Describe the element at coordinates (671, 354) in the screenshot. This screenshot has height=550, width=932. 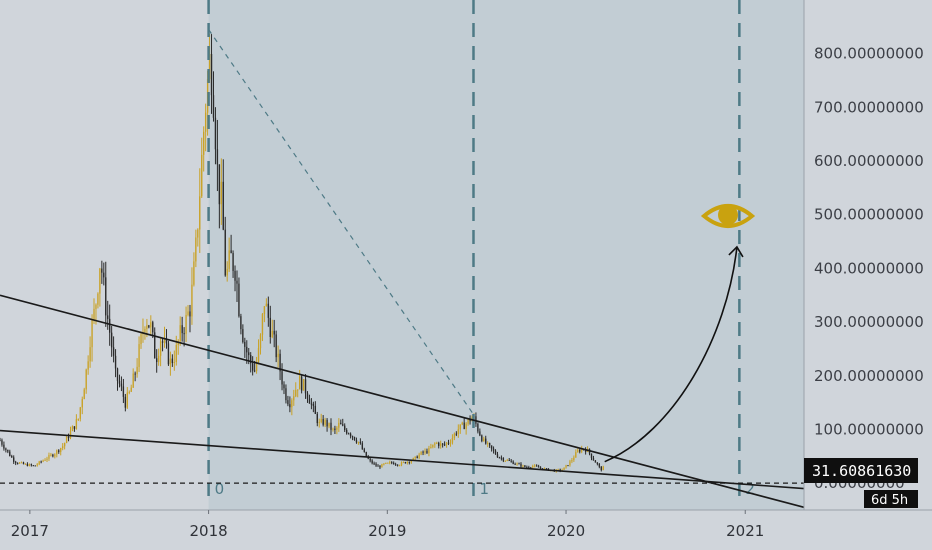
I see `projection-arrow` at that location.